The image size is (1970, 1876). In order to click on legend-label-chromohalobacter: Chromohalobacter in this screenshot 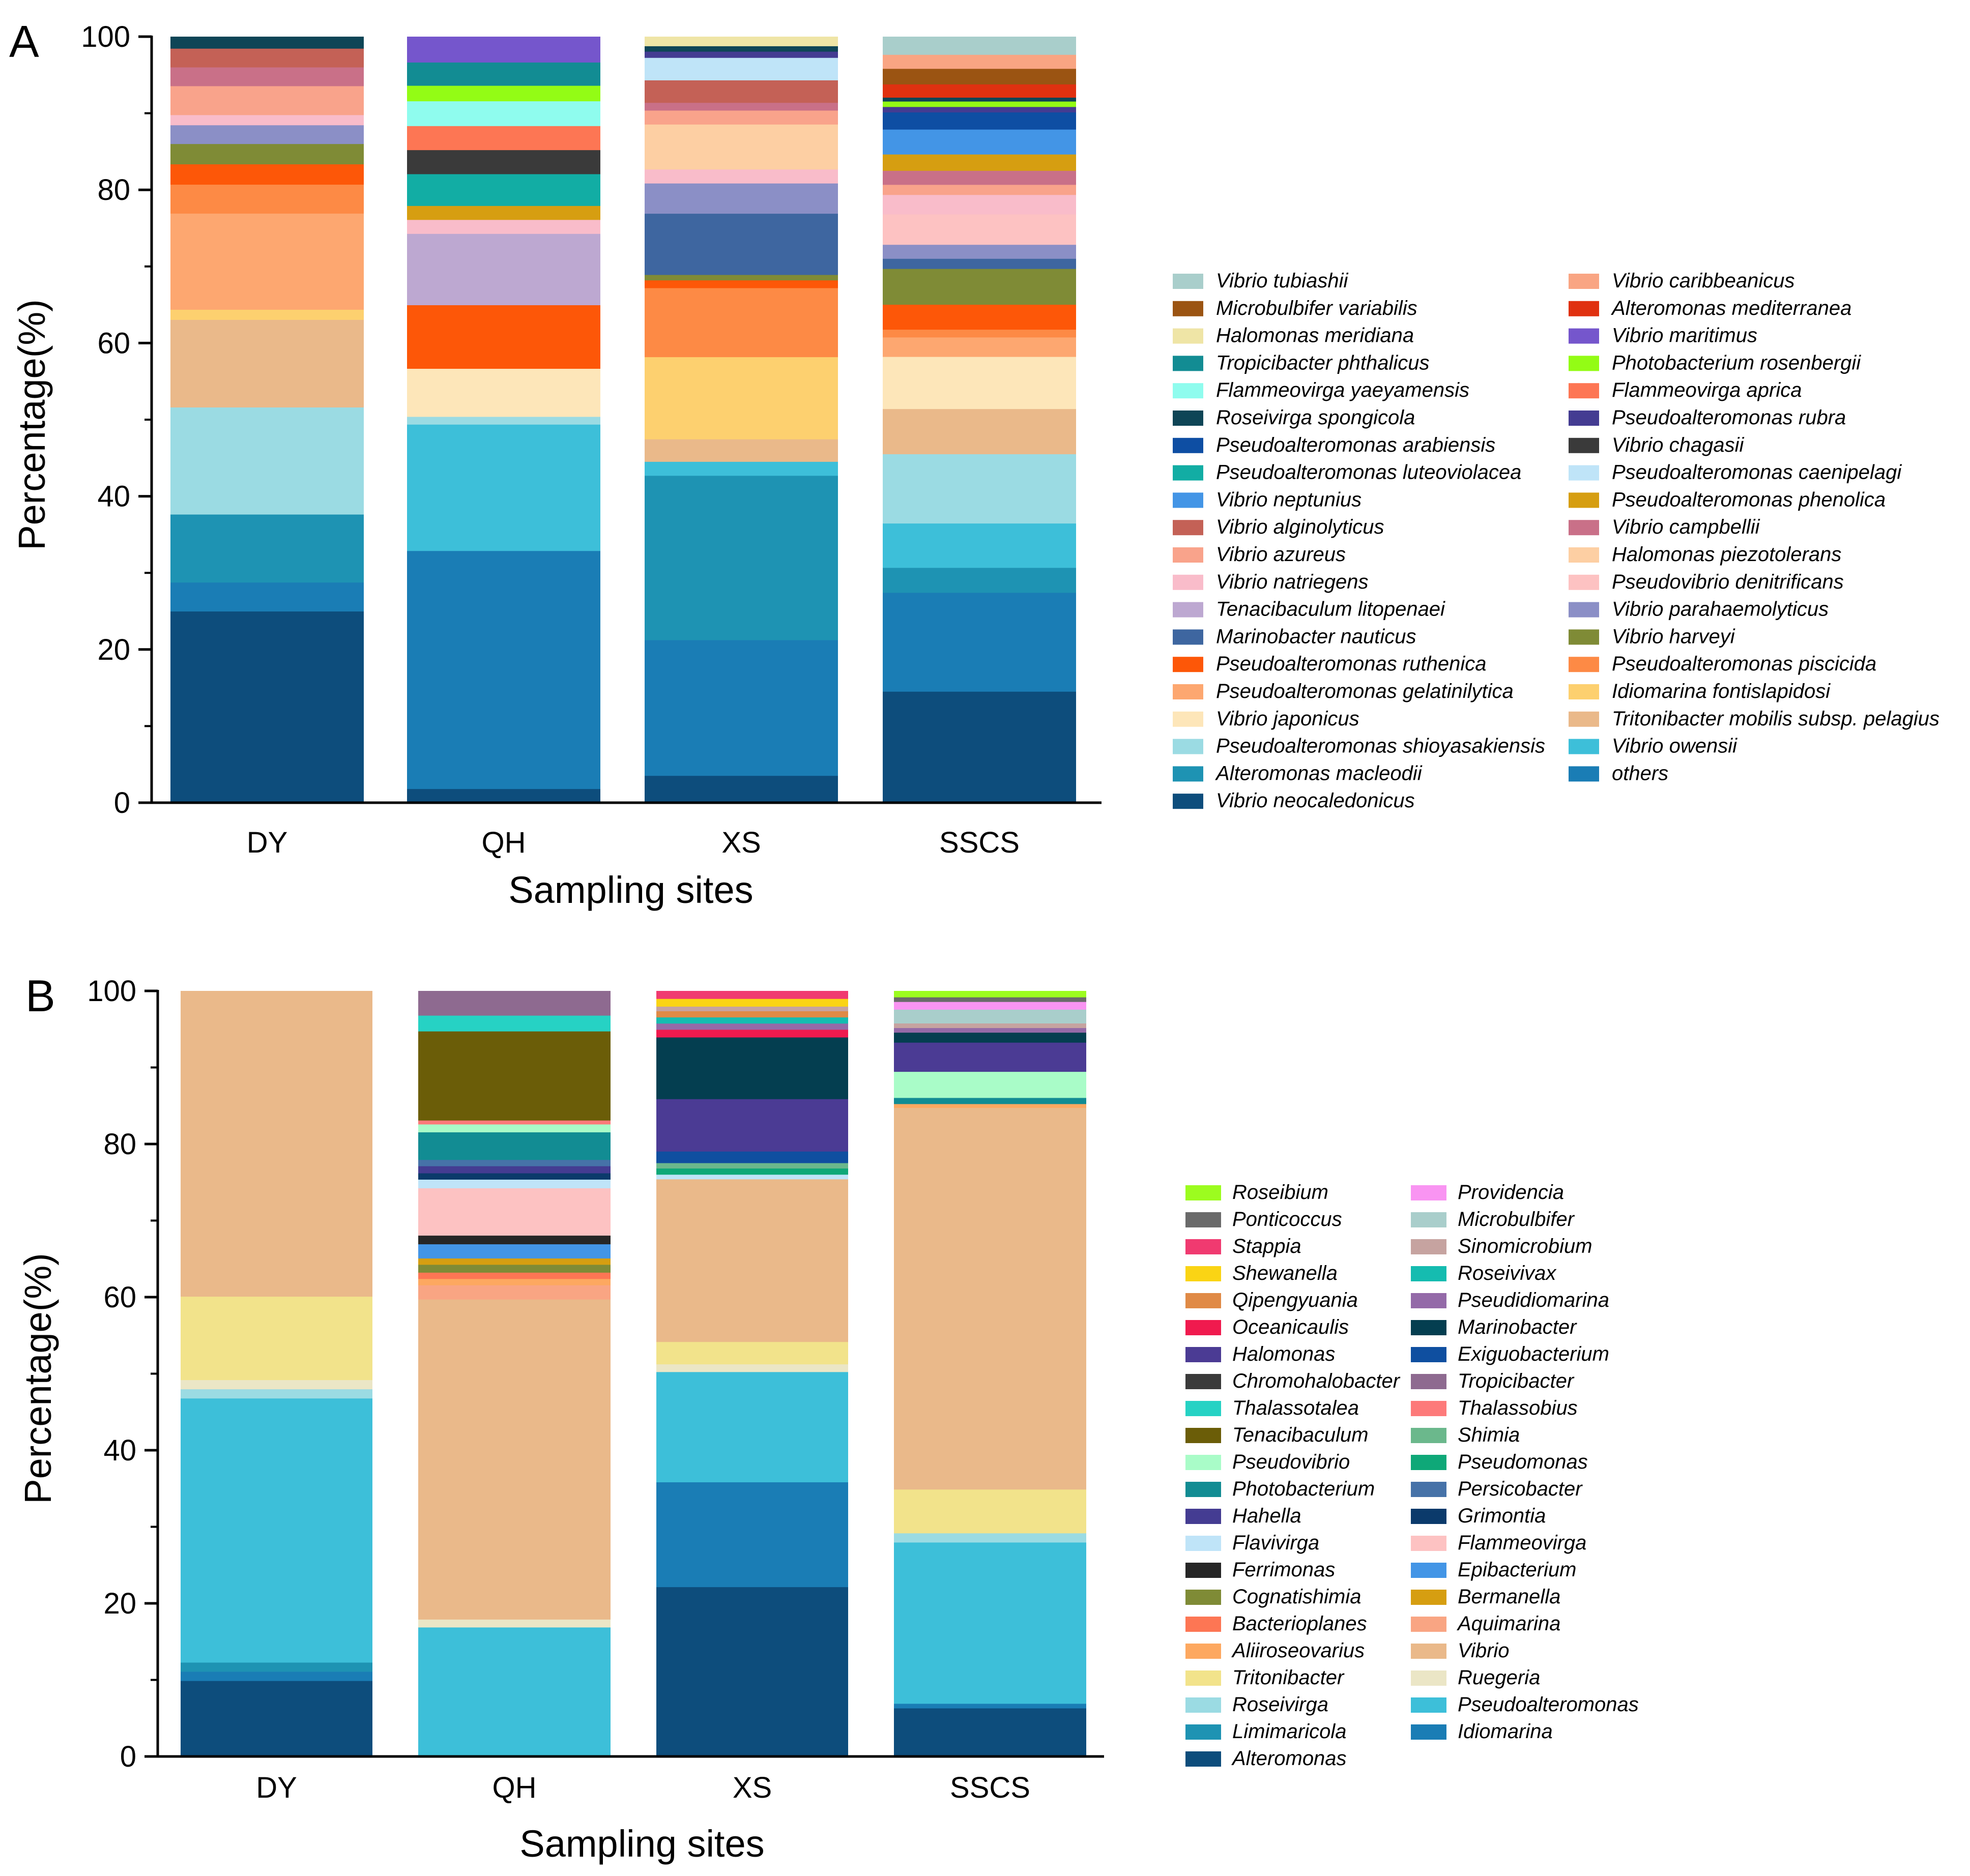, I will do `click(1316, 1381)`.